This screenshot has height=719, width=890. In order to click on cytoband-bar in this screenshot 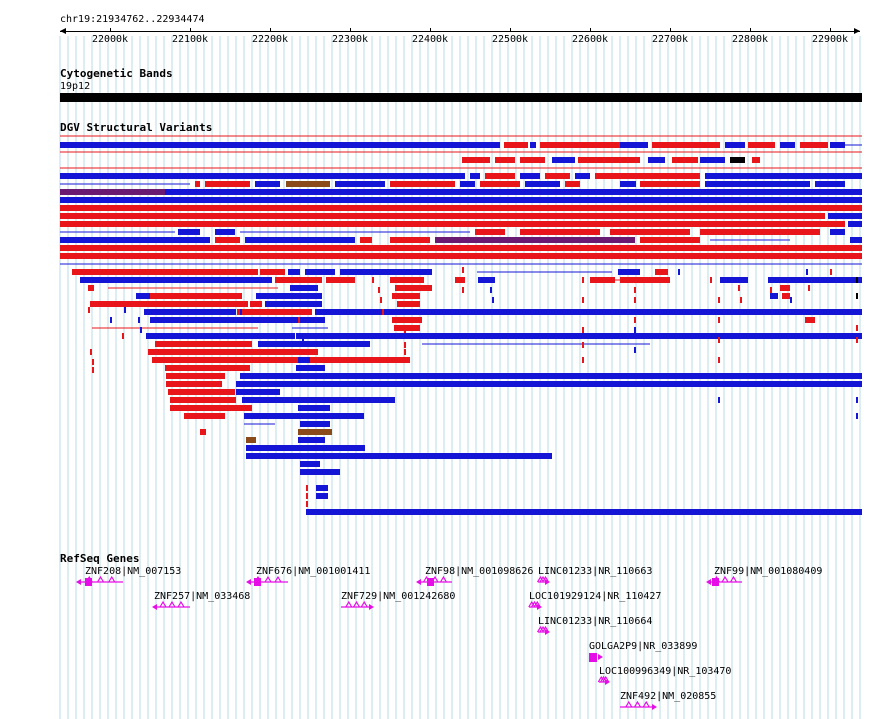, I will do `click(461, 97)`.